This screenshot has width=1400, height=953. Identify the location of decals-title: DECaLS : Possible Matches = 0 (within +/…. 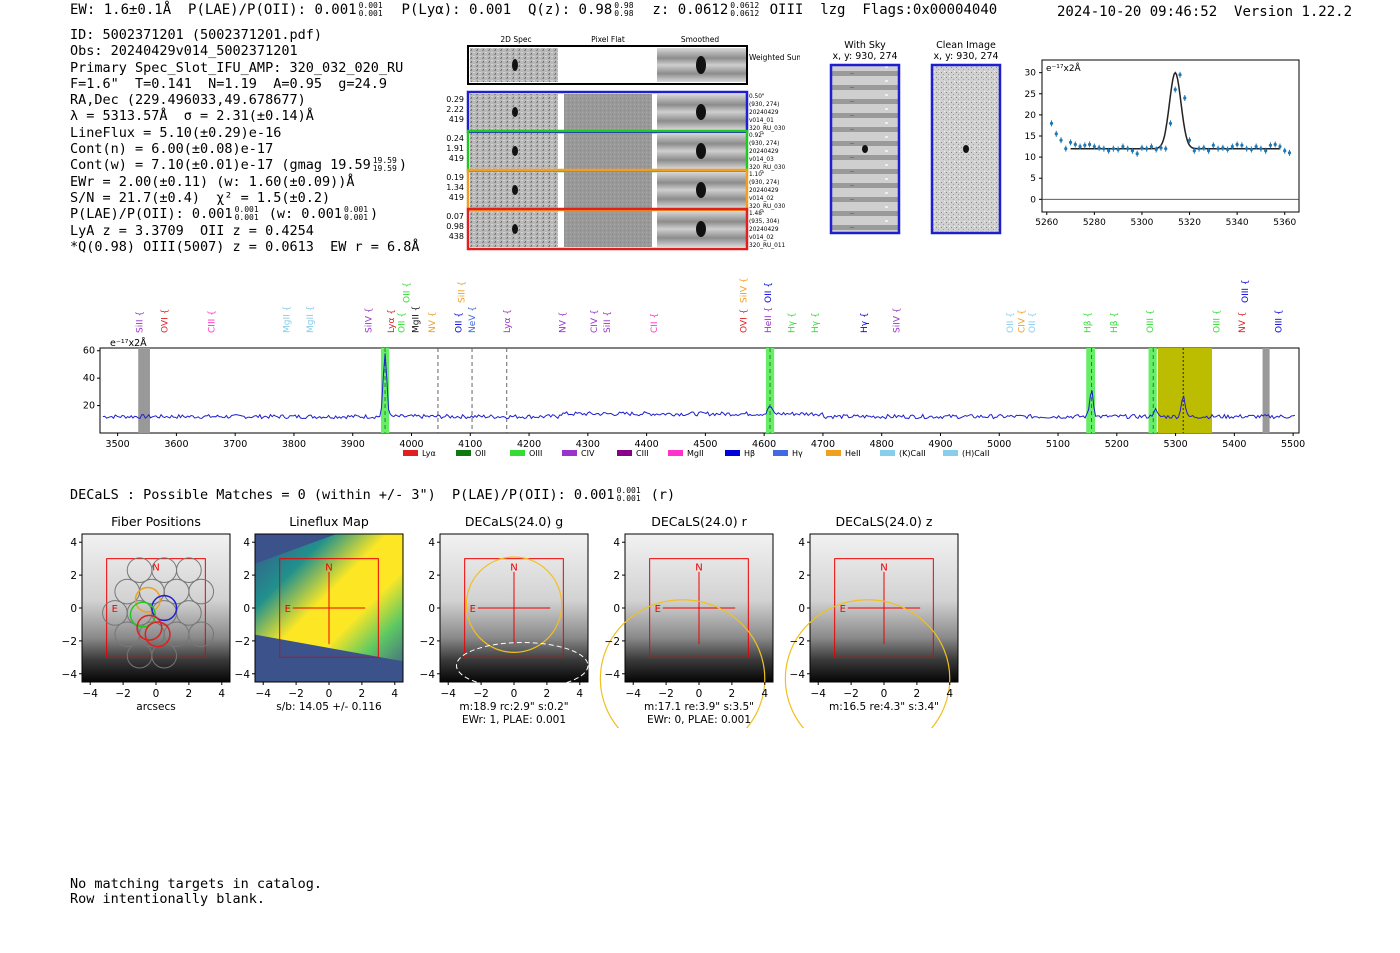
(373, 495).